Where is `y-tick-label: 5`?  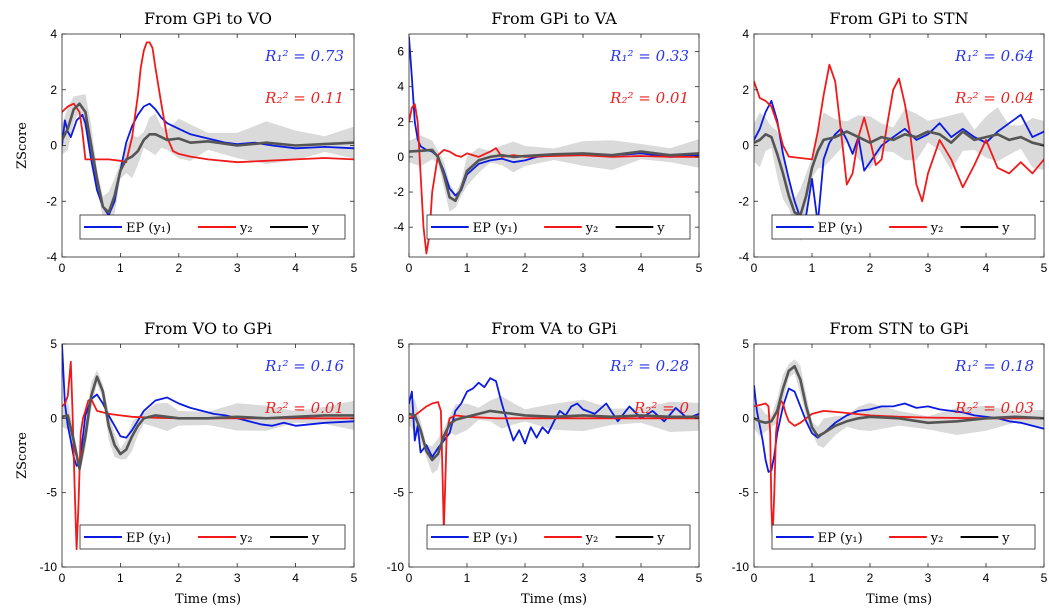
y-tick-label: 5 is located at coordinates (745, 344).